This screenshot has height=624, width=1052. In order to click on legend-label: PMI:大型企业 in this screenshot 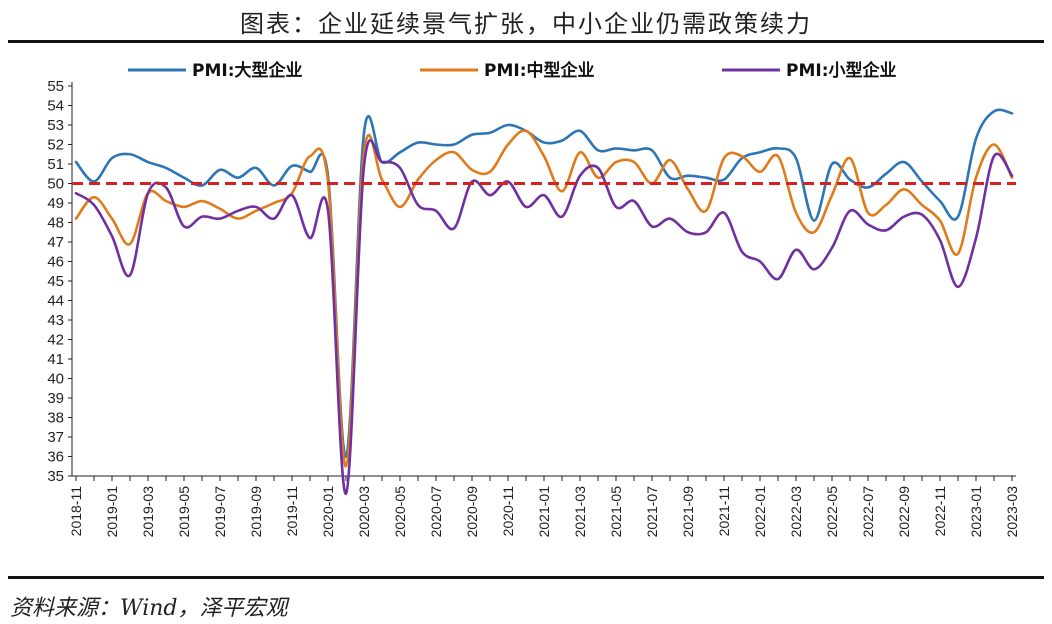, I will do `click(247, 70)`.